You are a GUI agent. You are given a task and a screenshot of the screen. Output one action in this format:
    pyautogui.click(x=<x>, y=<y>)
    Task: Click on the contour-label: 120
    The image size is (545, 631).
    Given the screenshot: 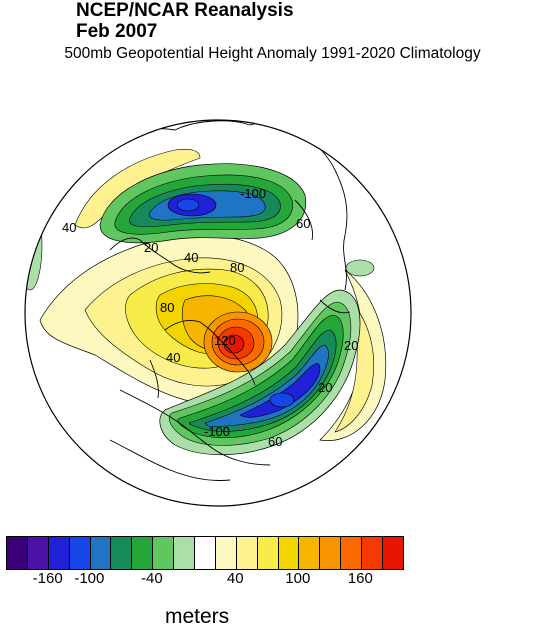 What is the action you would take?
    pyautogui.click(x=225, y=340)
    